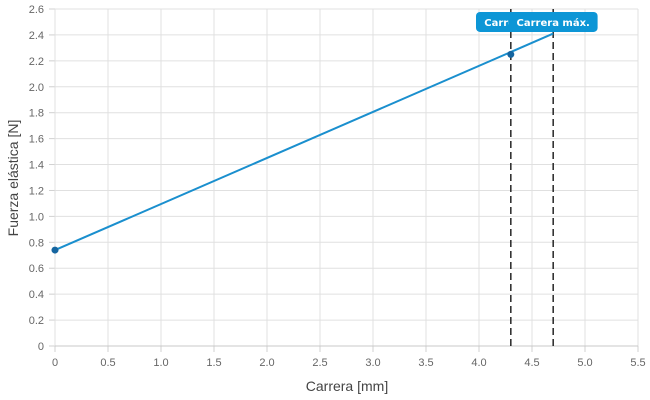 The height and width of the screenshot is (400, 650). I want to click on vline-tags: Carrera dCarrera máx., so click(537, 21).